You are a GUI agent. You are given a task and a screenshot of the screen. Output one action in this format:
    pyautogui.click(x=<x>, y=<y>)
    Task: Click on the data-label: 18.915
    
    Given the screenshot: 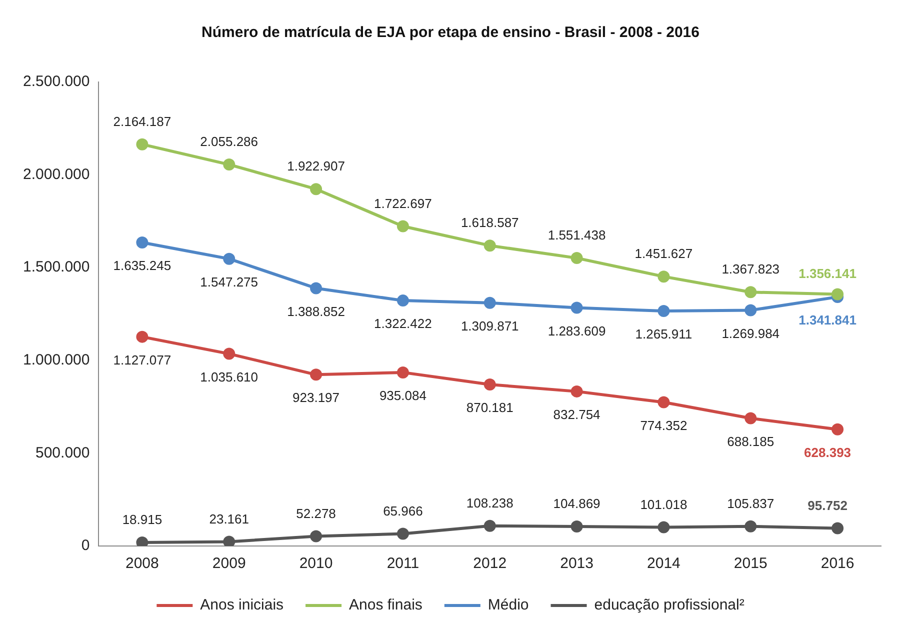 What is the action you would take?
    pyautogui.click(x=142, y=520)
    